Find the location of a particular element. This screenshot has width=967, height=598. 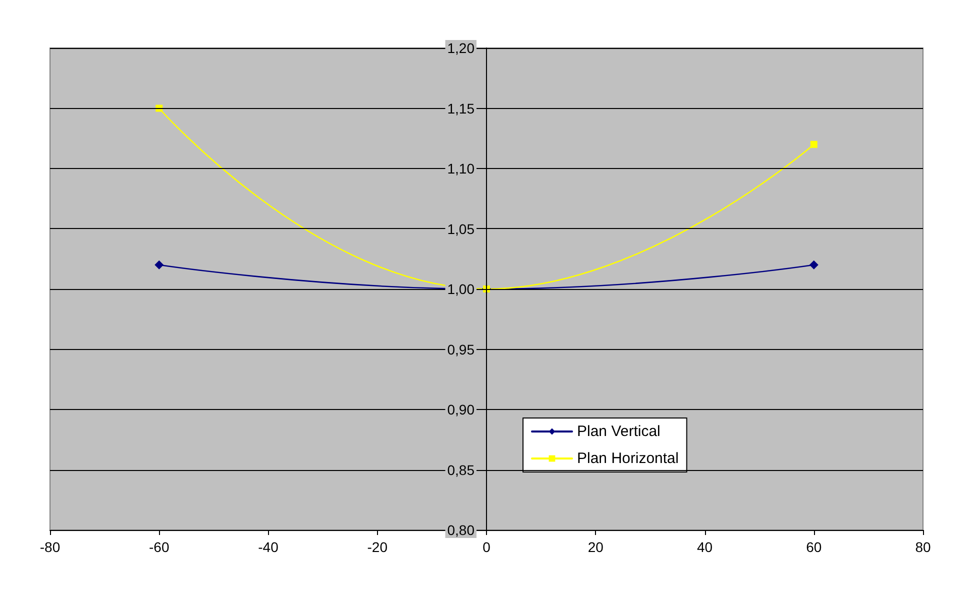

y-tick-label: 1,15 is located at coordinates (461, 108).